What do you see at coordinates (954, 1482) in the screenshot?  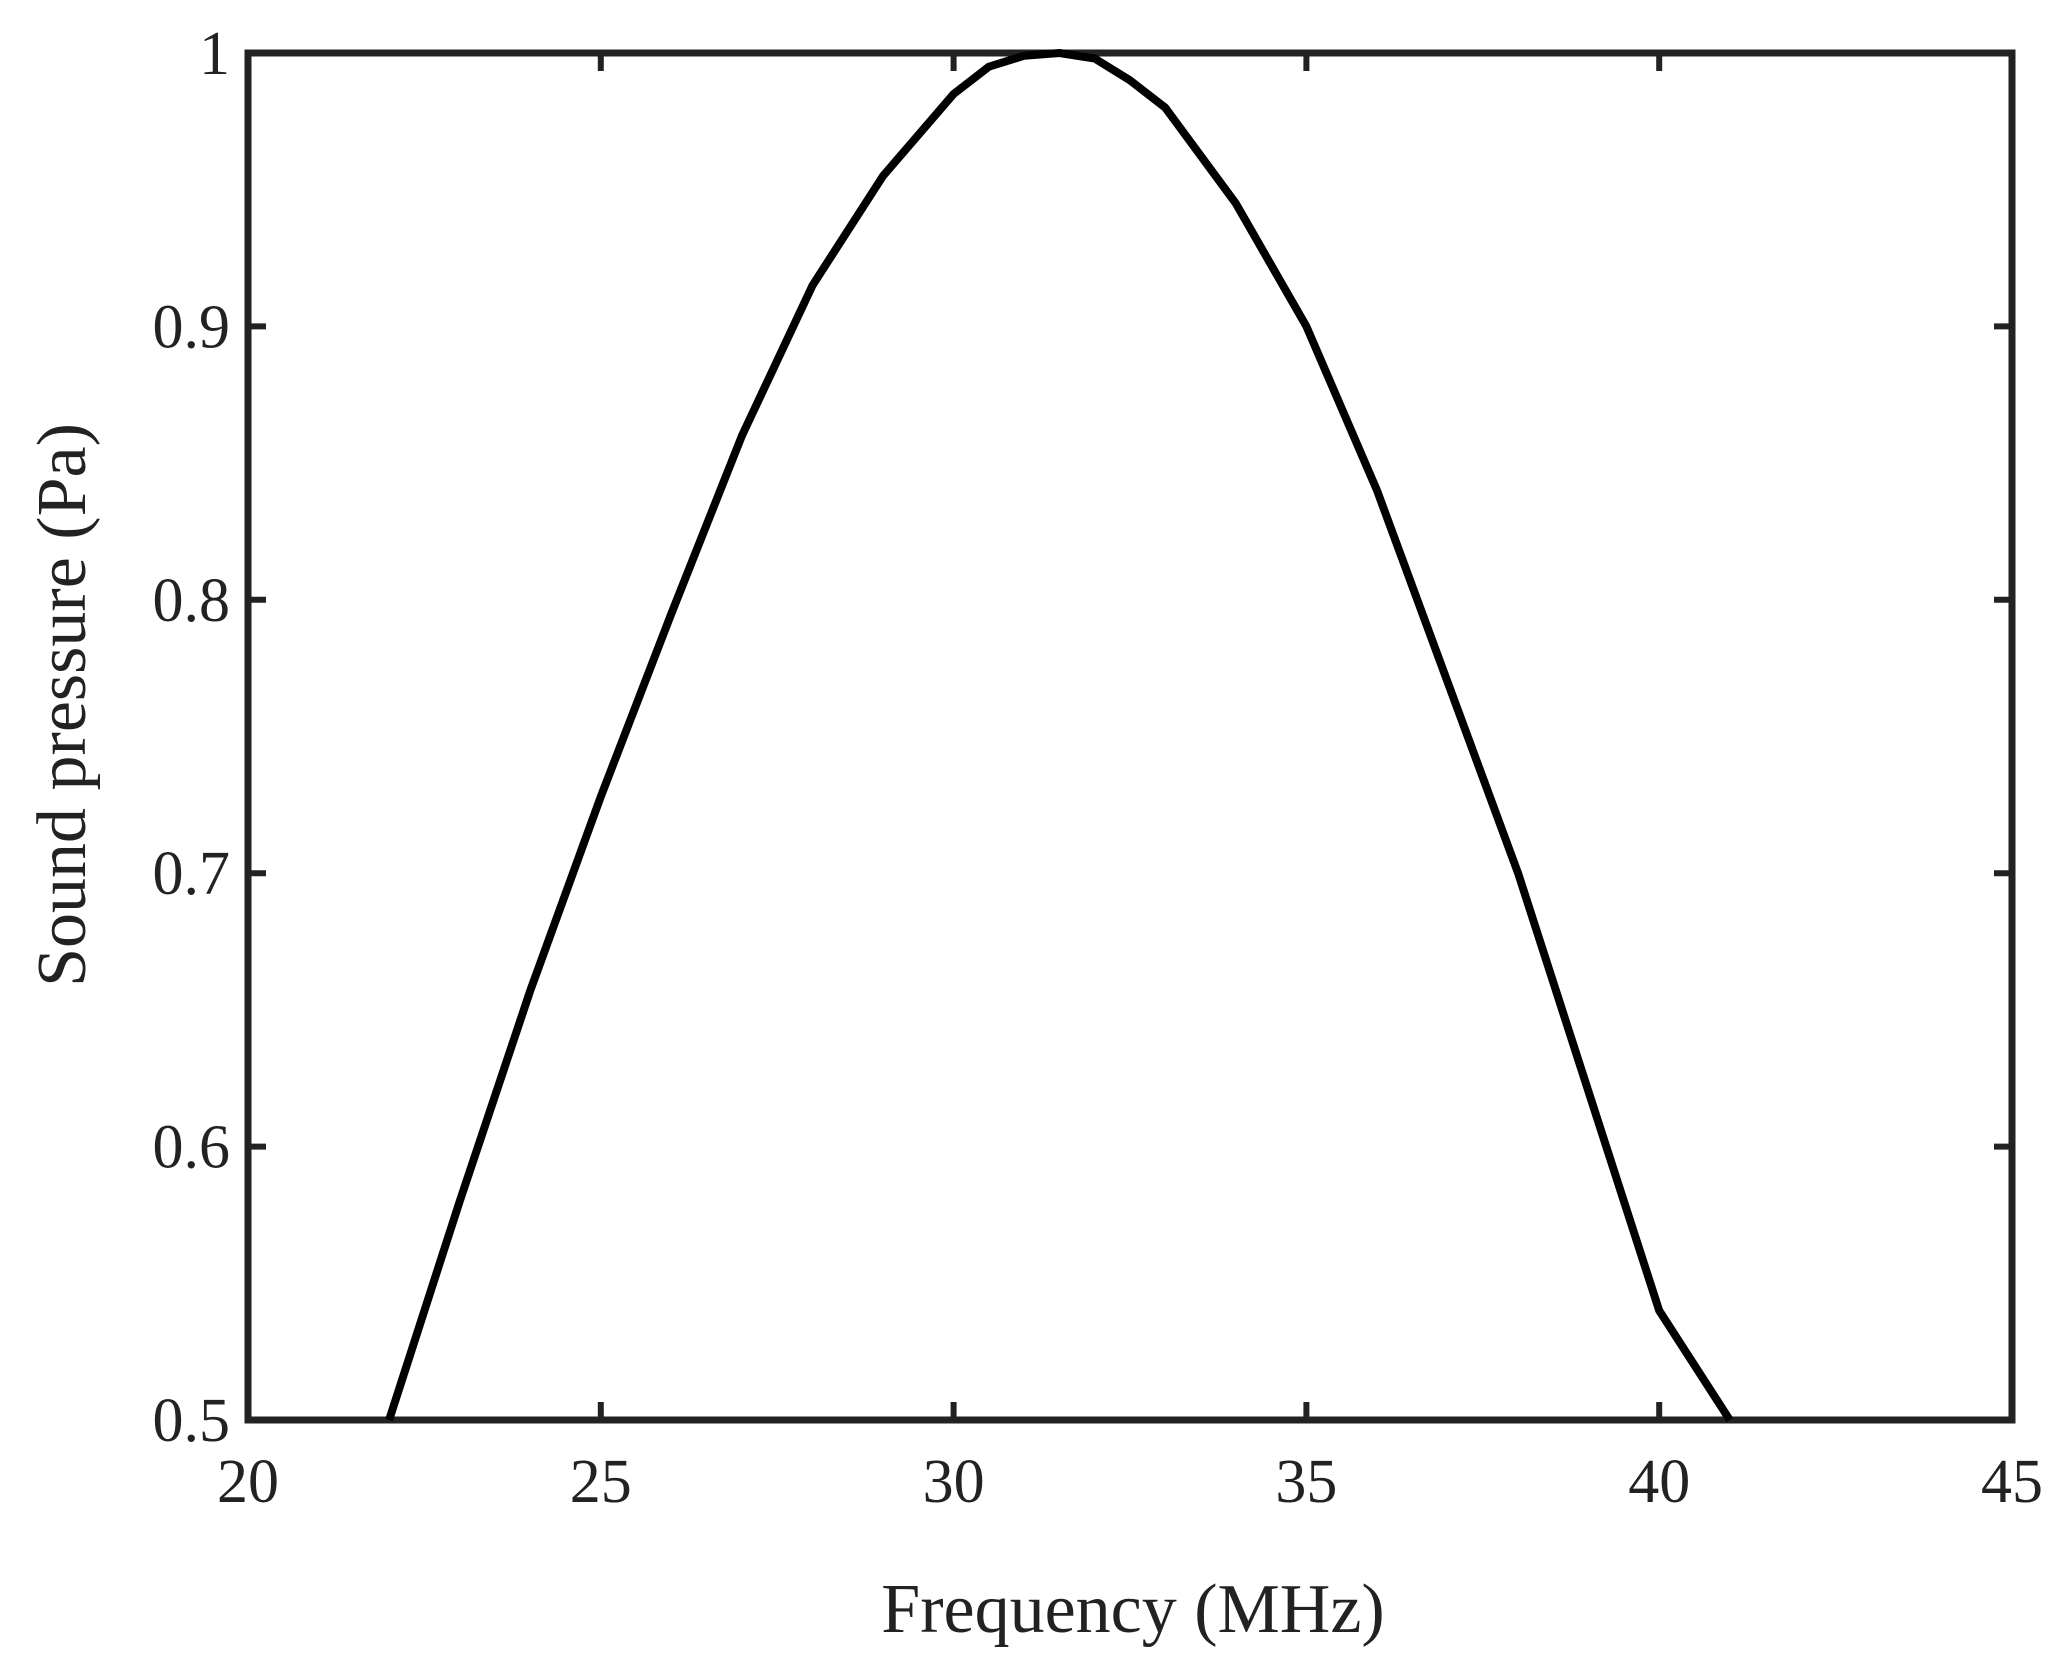 I see `x-tick-label: 30` at bounding box center [954, 1482].